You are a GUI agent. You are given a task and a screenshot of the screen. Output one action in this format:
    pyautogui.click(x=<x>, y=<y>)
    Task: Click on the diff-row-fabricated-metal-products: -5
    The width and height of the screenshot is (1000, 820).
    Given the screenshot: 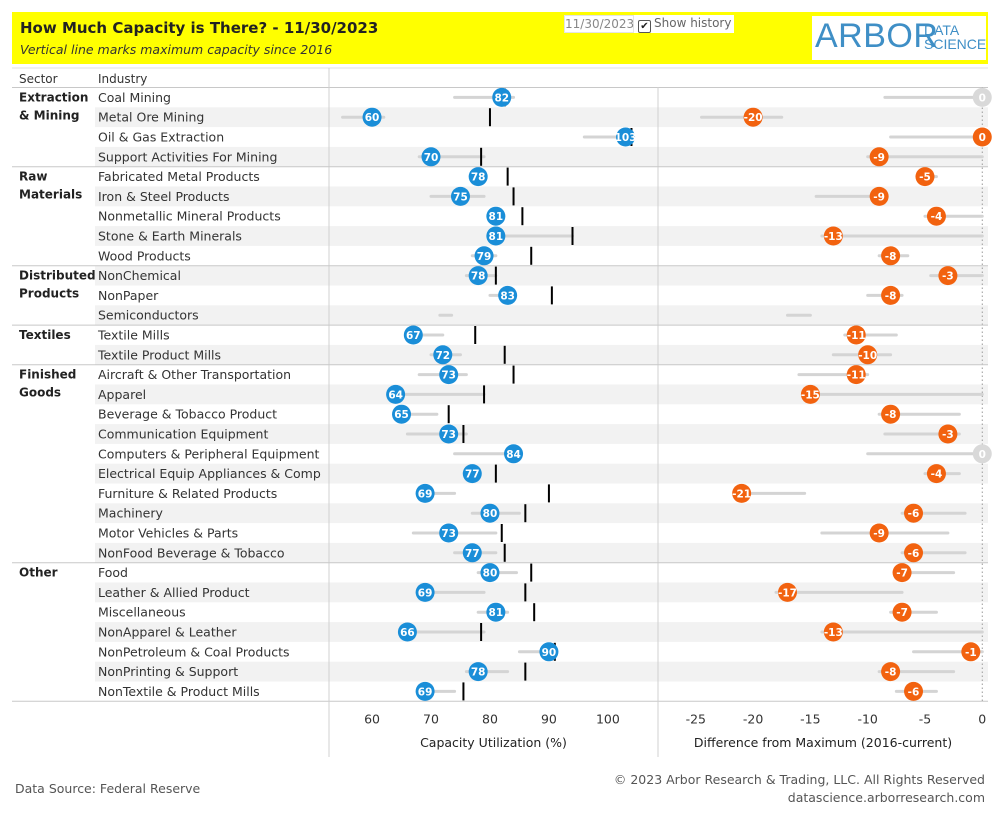 What is the action you would take?
    pyautogui.click(x=926, y=177)
    